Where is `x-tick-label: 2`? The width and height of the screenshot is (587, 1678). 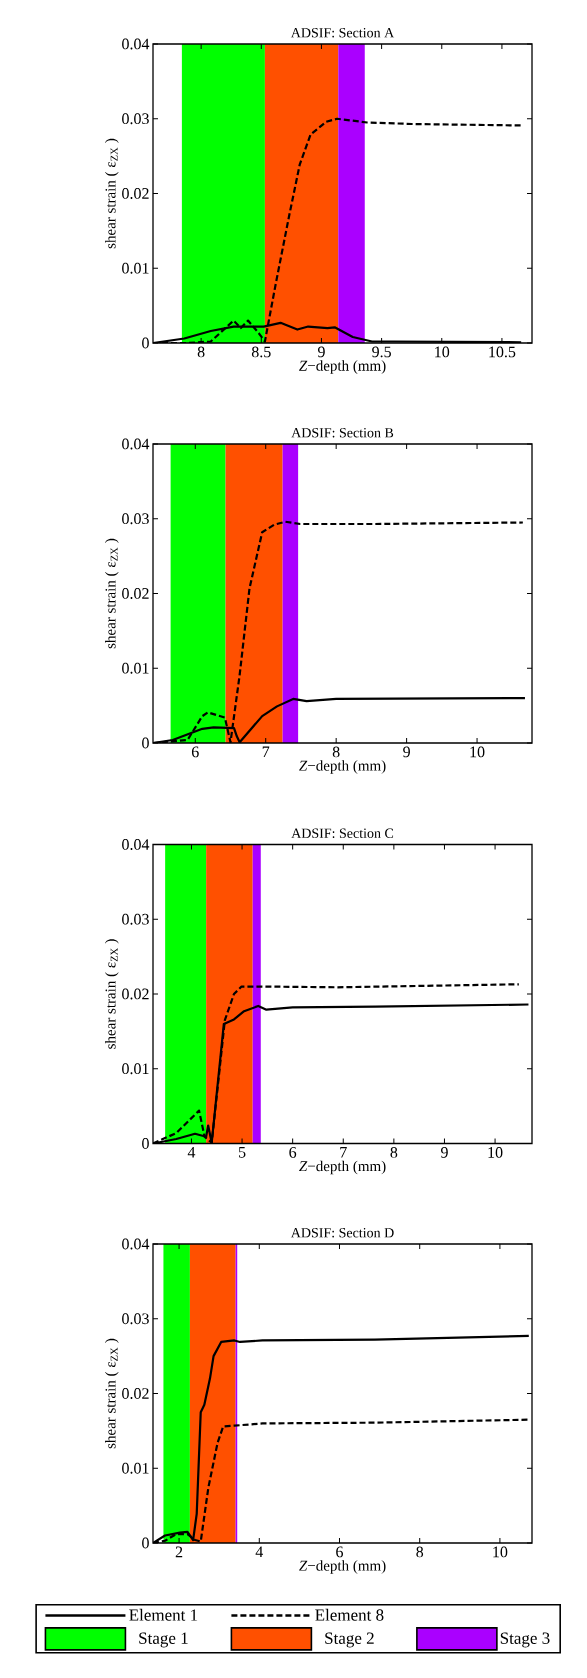
x-tick-label: 2 is located at coordinates (179, 1552).